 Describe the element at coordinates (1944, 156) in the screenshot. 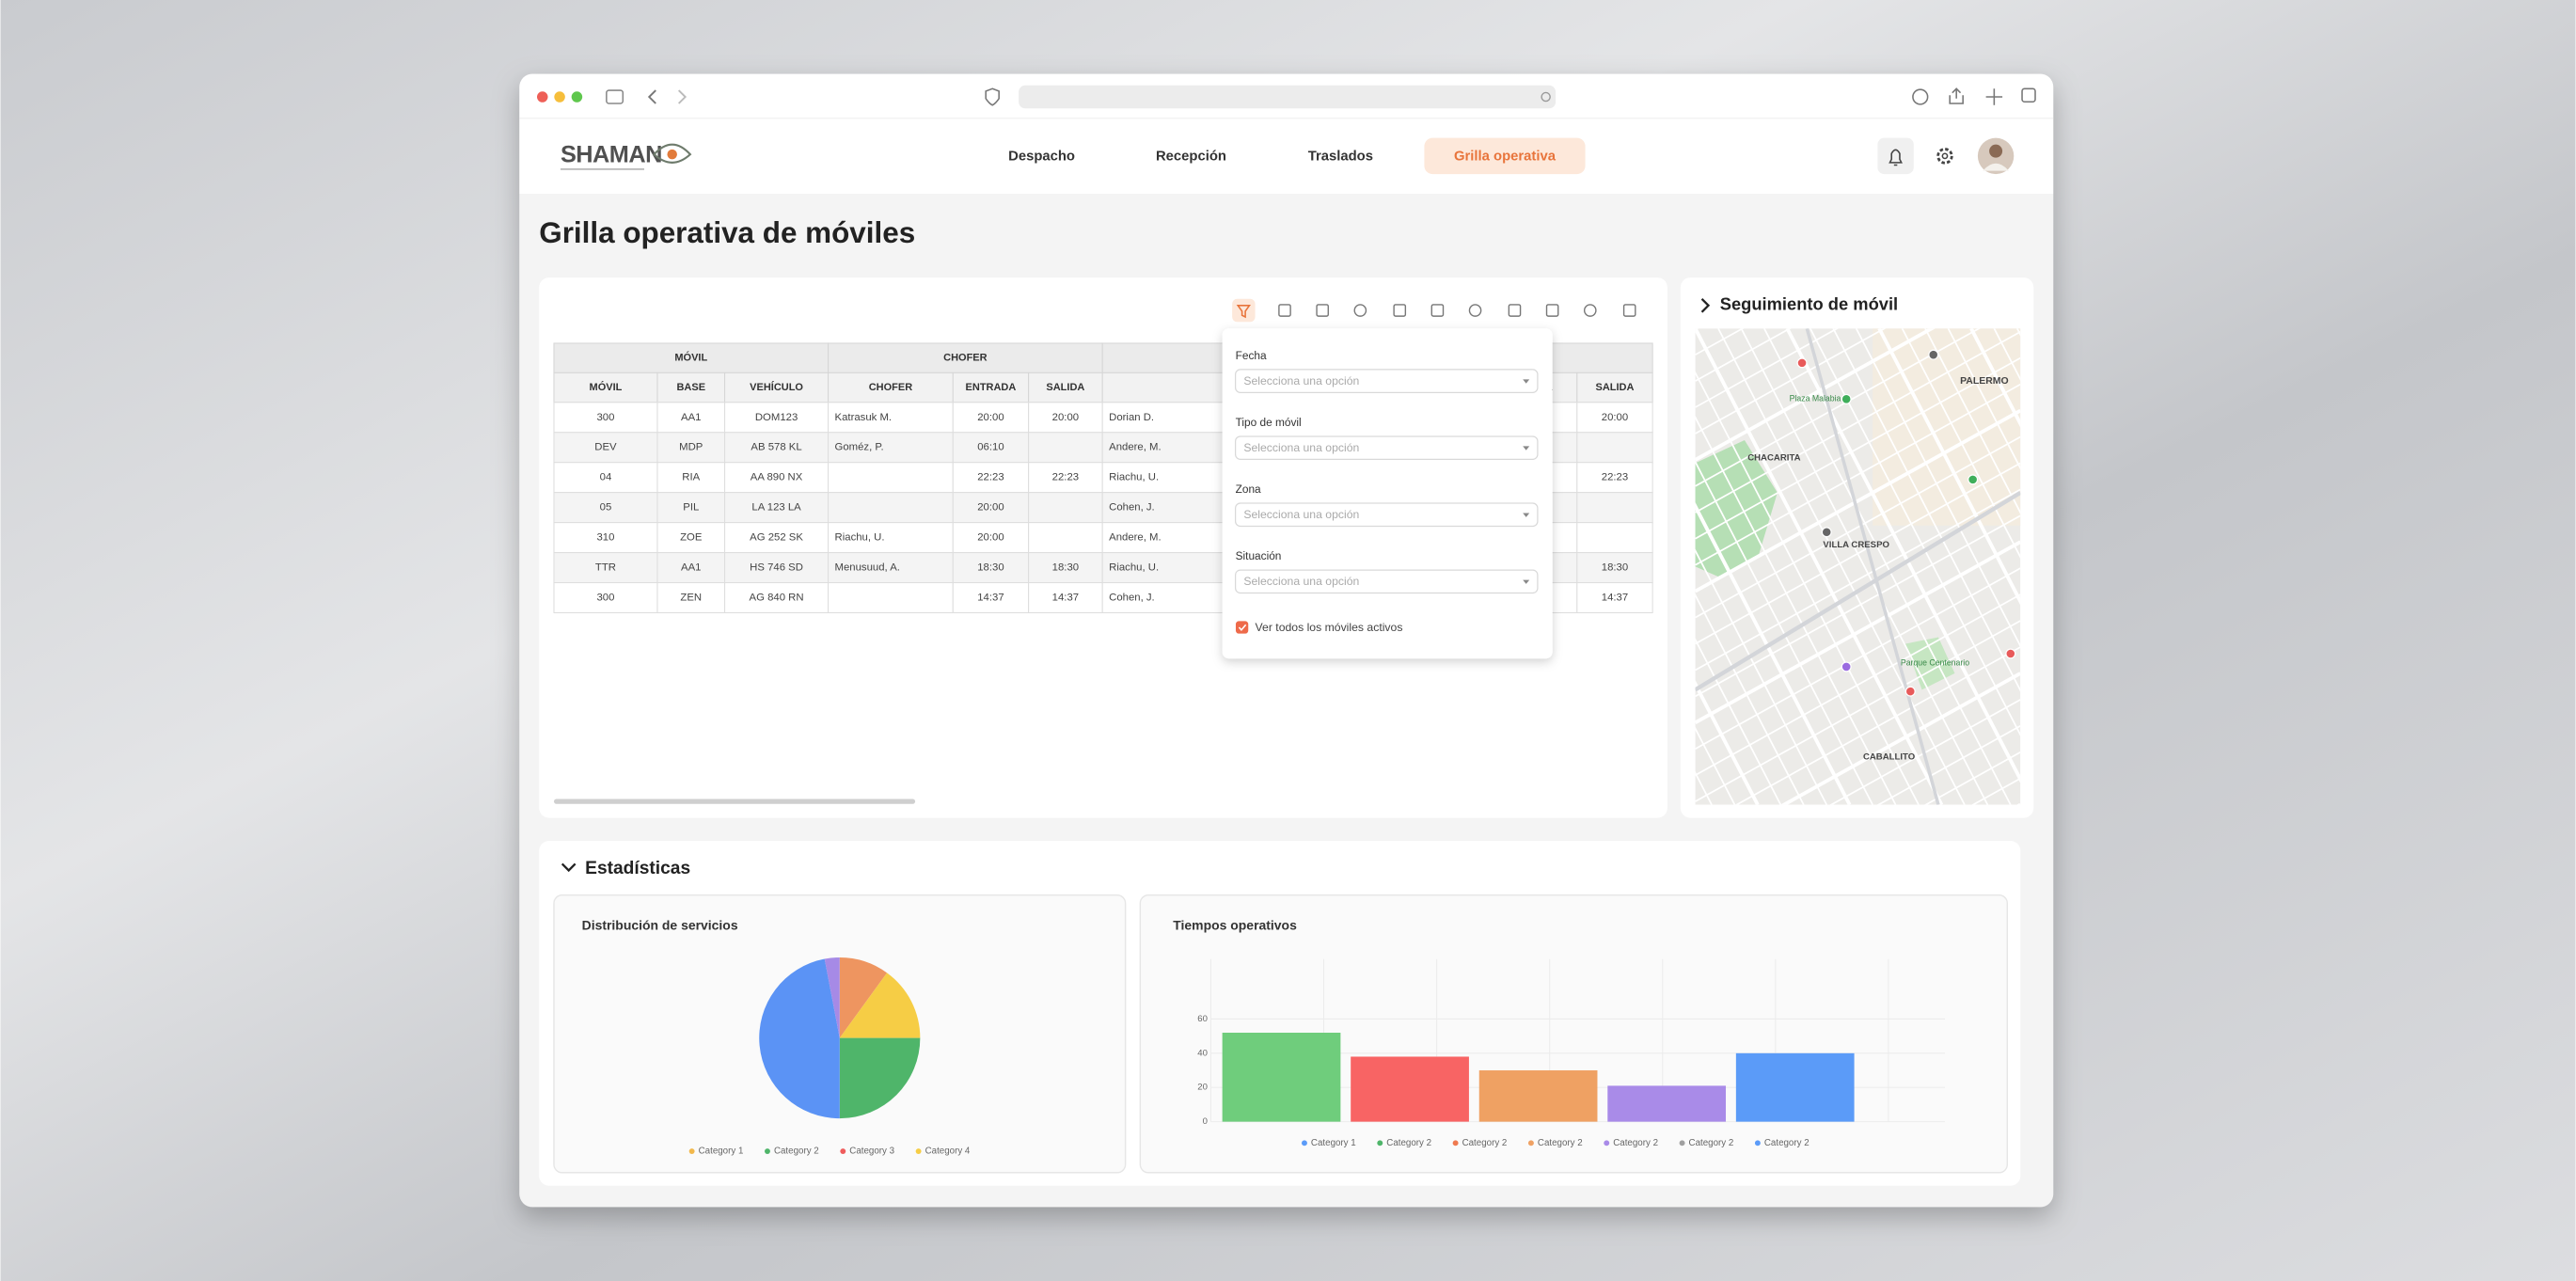

I see `settings-button` at that location.